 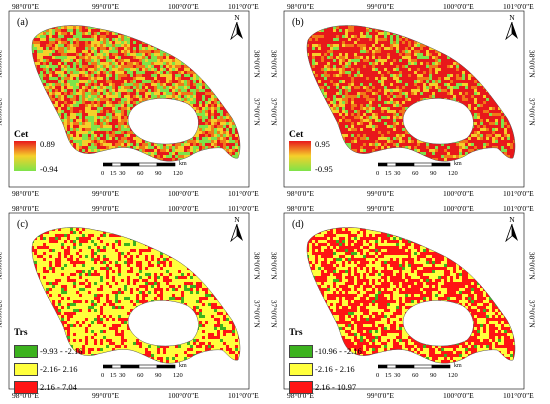 I want to click on legend-class-c-2: 2.16 - 7.04, so click(x=58, y=387).